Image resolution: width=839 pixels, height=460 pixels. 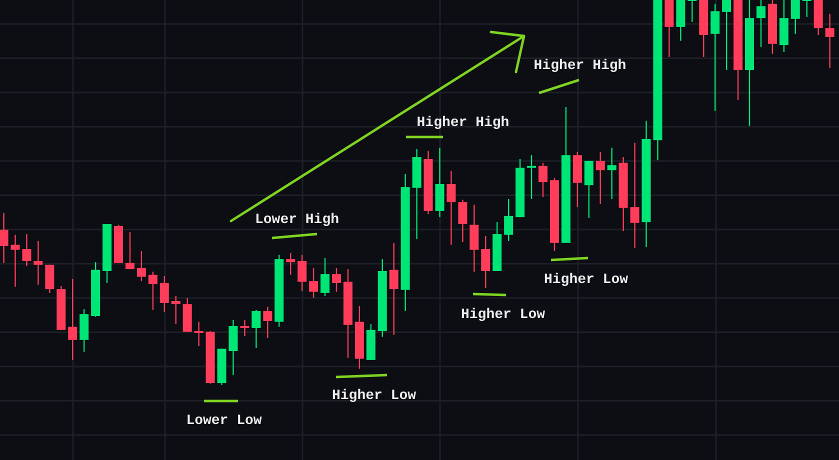 What do you see at coordinates (224, 421) in the screenshot?
I see `text: Lower Low` at bounding box center [224, 421].